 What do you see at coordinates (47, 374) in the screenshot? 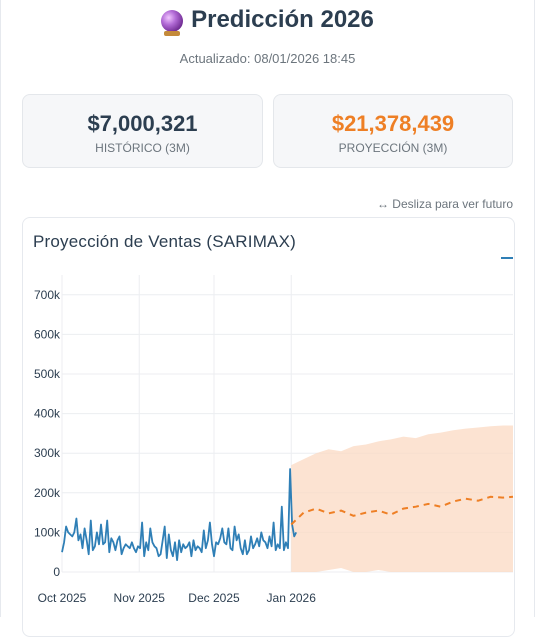
I see `y-tick-label: 500k` at bounding box center [47, 374].